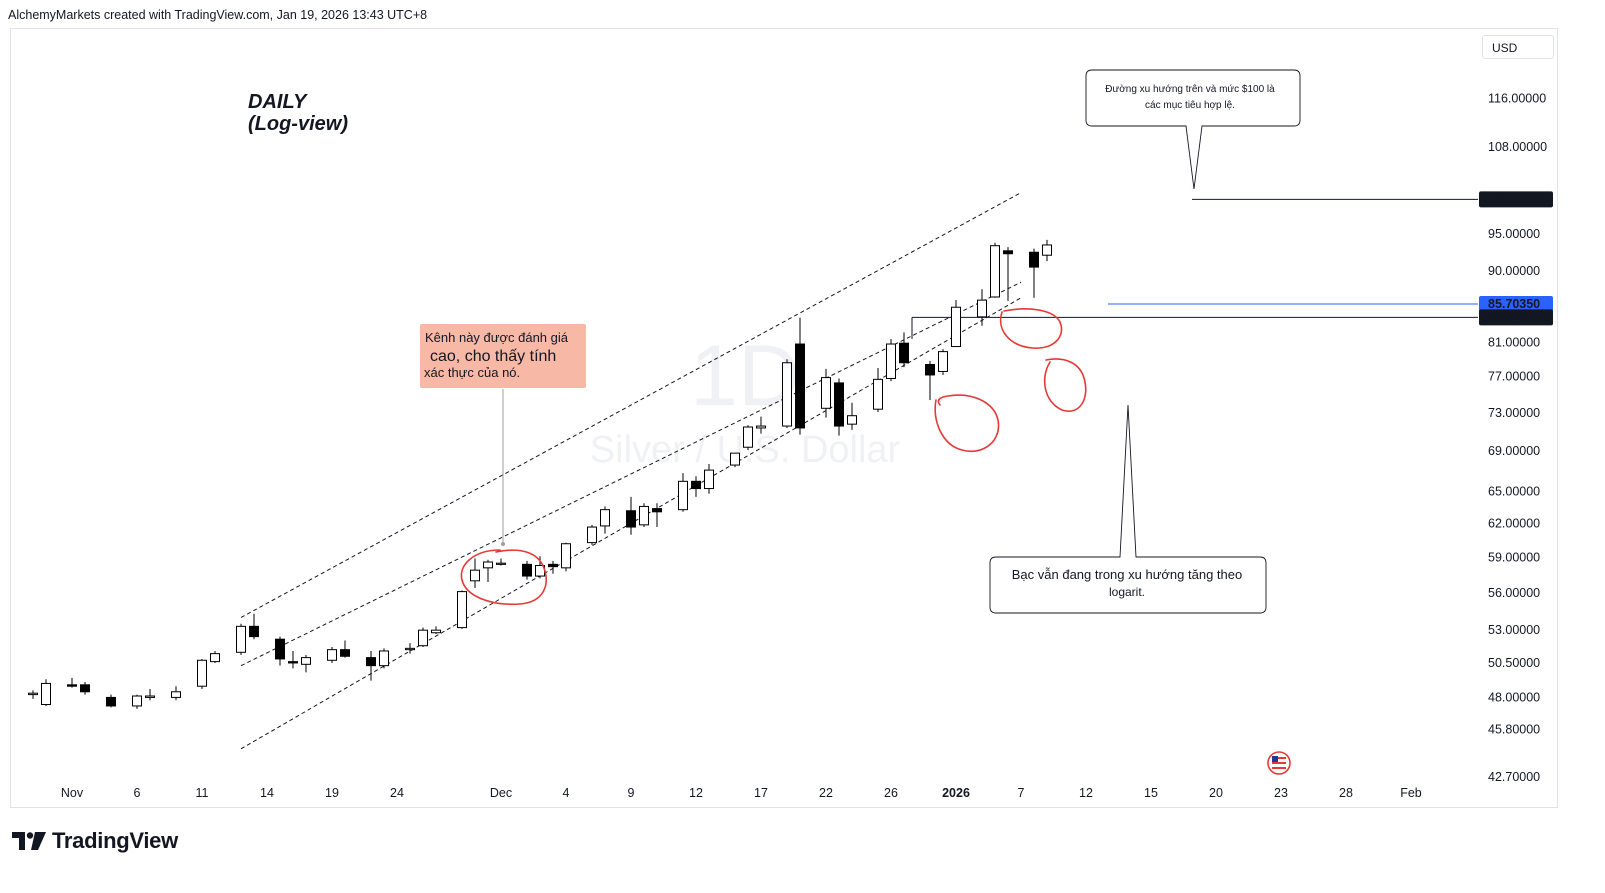 This screenshot has height=893, width=1605. I want to click on time-tick-label: 9, so click(631, 793).